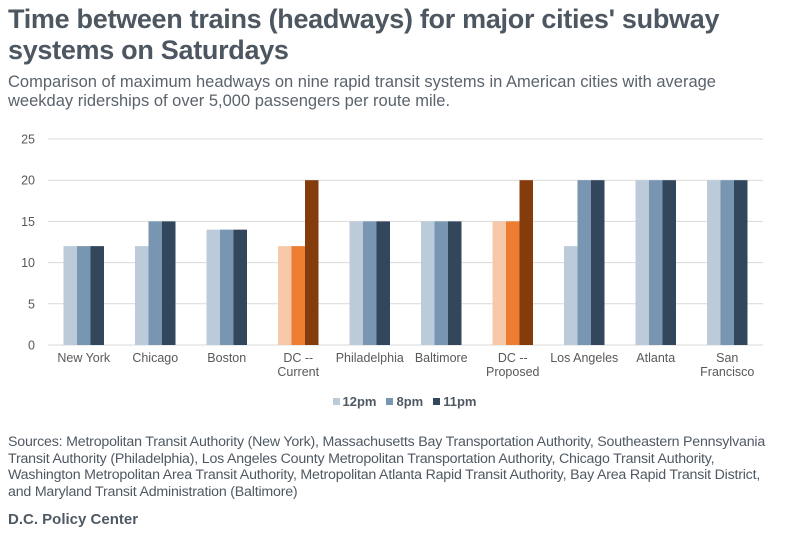 This screenshot has width=789, height=542. I want to click on legend: 12pm 8pm 11pm, so click(394, 401).